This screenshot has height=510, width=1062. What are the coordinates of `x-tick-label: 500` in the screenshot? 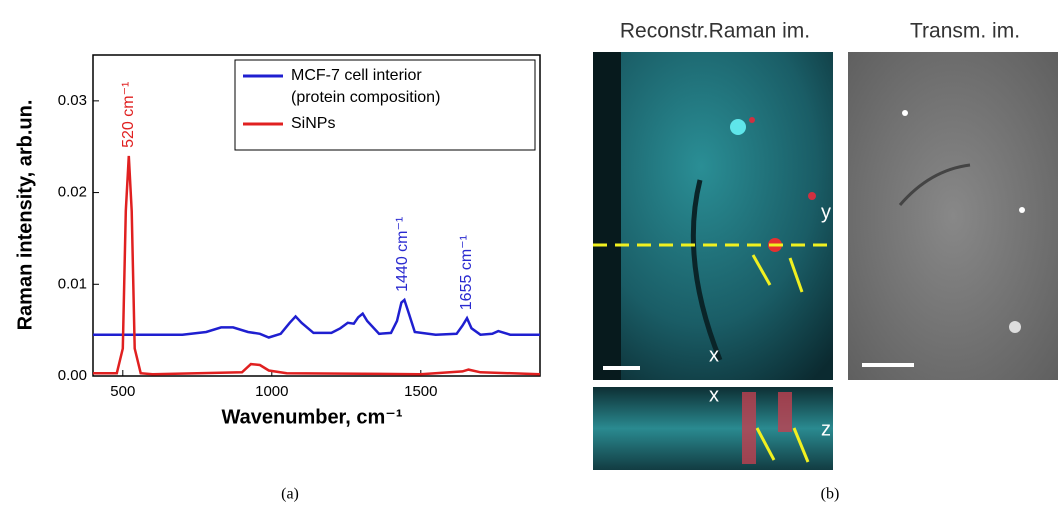 It's located at (122, 391).